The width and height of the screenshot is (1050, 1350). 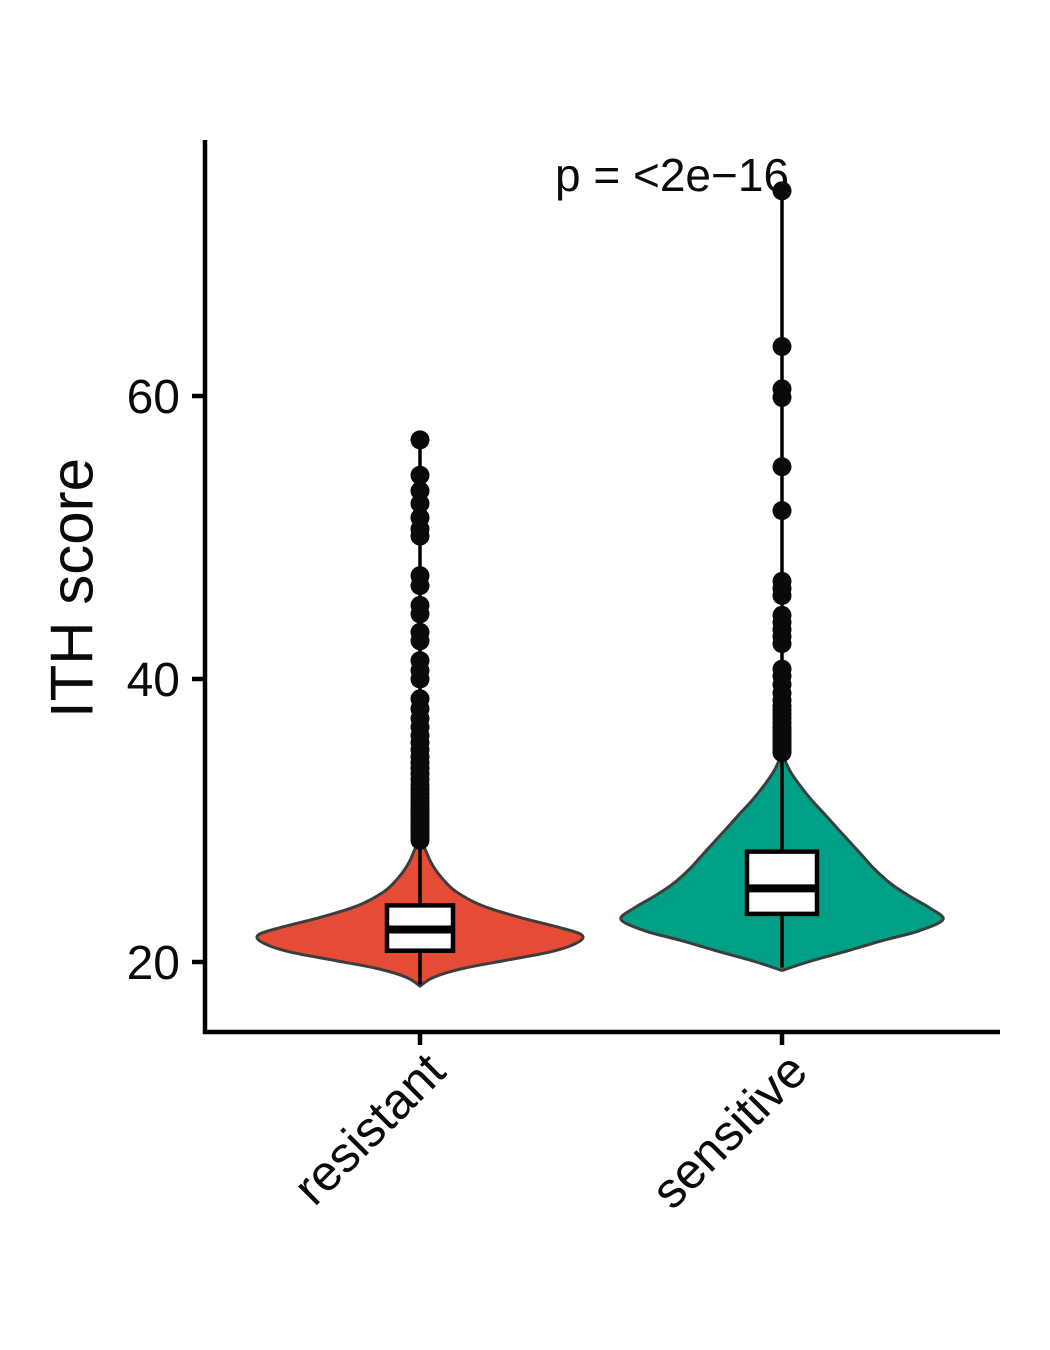 What do you see at coordinates (369, 1128) in the screenshot?
I see `x-tick-label: resistant` at bounding box center [369, 1128].